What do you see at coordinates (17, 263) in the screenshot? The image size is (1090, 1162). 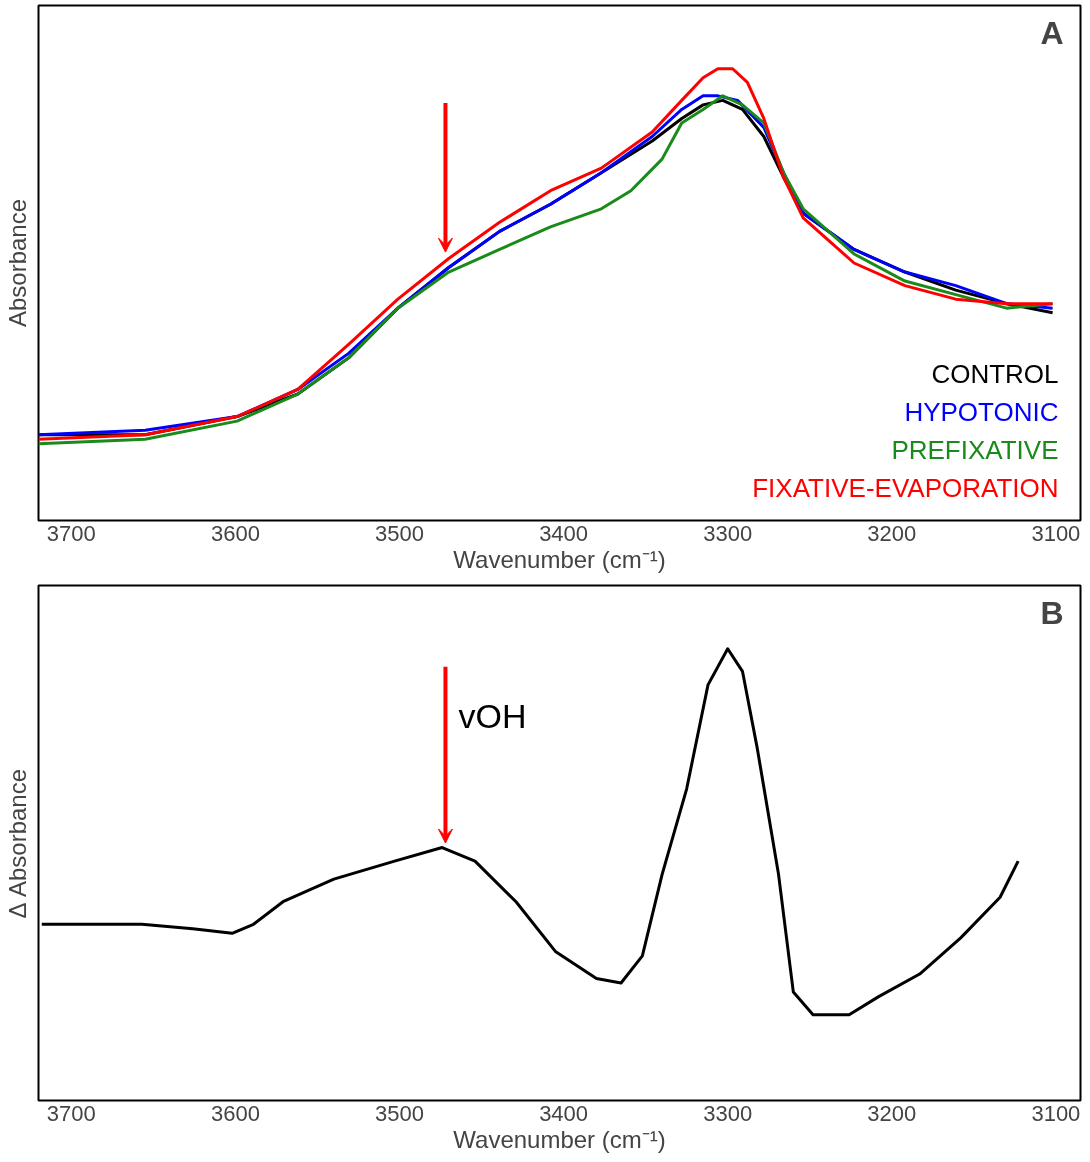 I see `y-axis-title: Absorbance` at bounding box center [17, 263].